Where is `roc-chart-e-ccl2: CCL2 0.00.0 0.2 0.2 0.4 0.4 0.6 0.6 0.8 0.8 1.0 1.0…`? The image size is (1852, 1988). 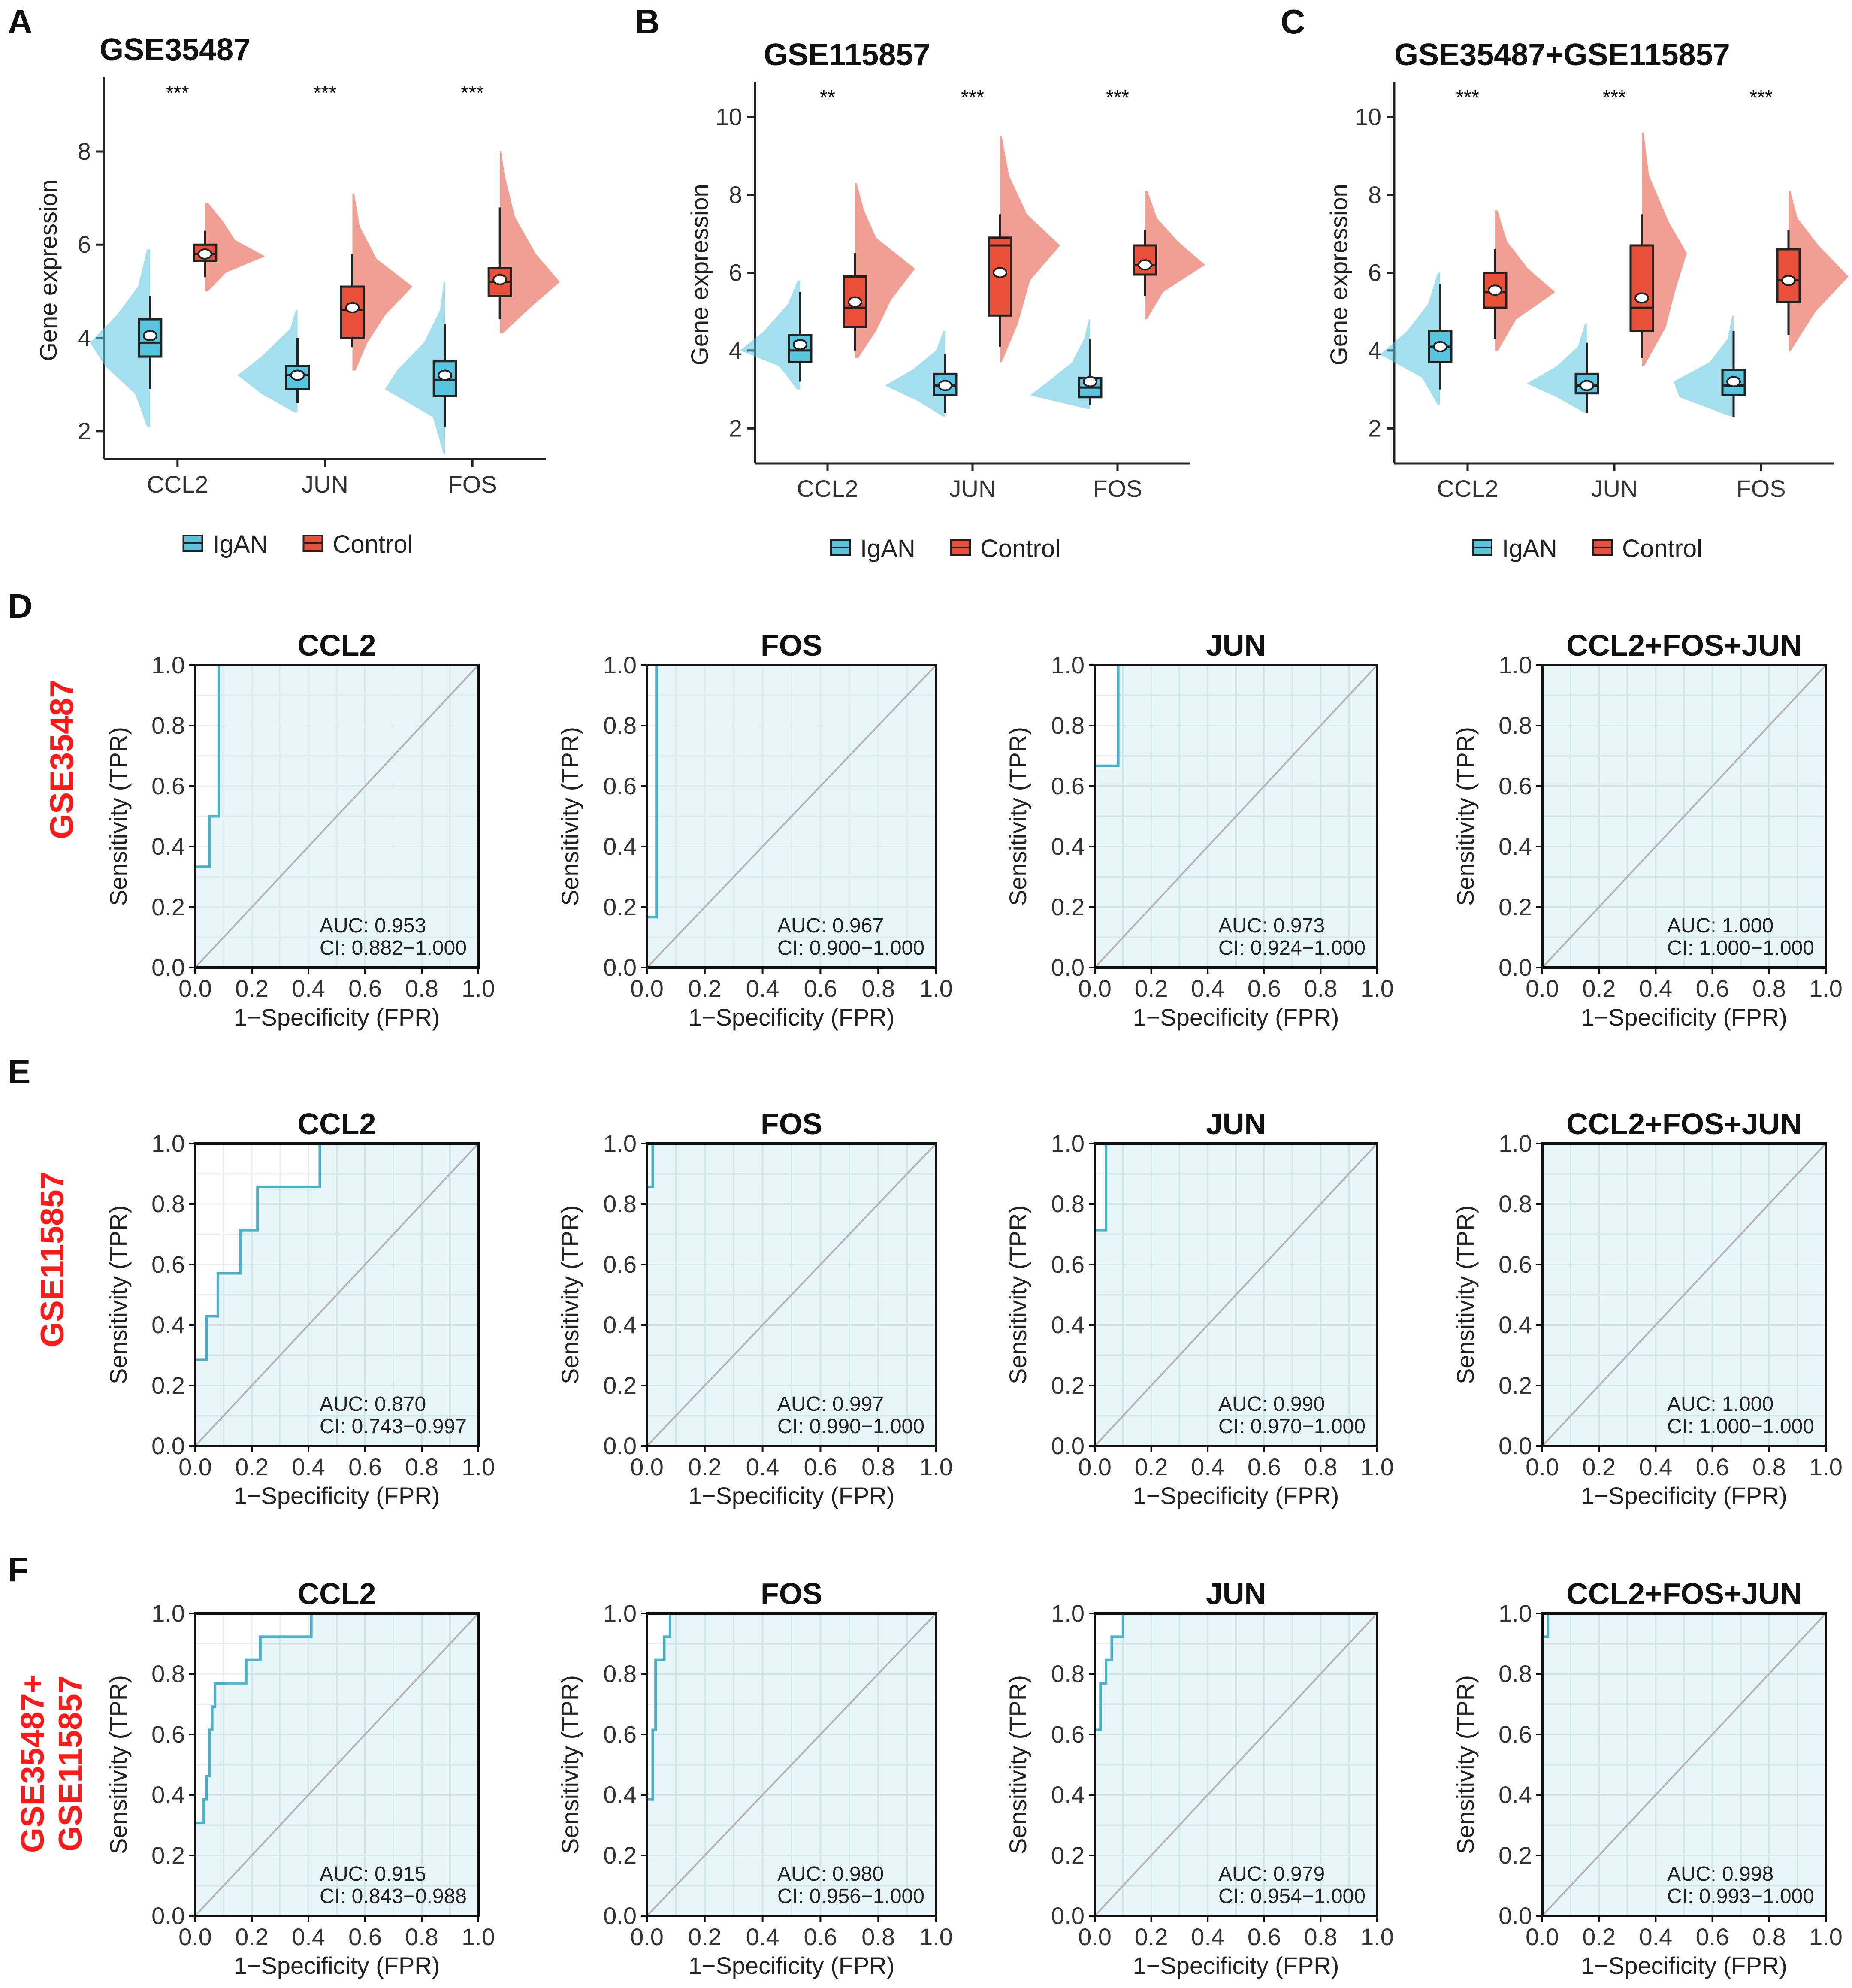 roc-chart-e-ccl2: CCL2 0.00.0 0.2 0.2 0.4 0.4 0.6 0.6 0.8 0.8 1.0 1.0… is located at coordinates (300, 1308).